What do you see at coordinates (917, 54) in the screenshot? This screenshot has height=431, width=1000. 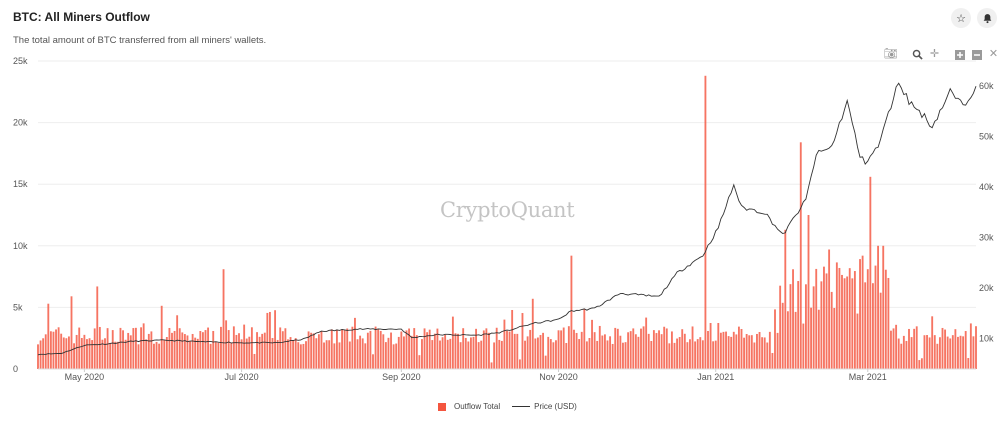 I see `zoom-icon` at bounding box center [917, 54].